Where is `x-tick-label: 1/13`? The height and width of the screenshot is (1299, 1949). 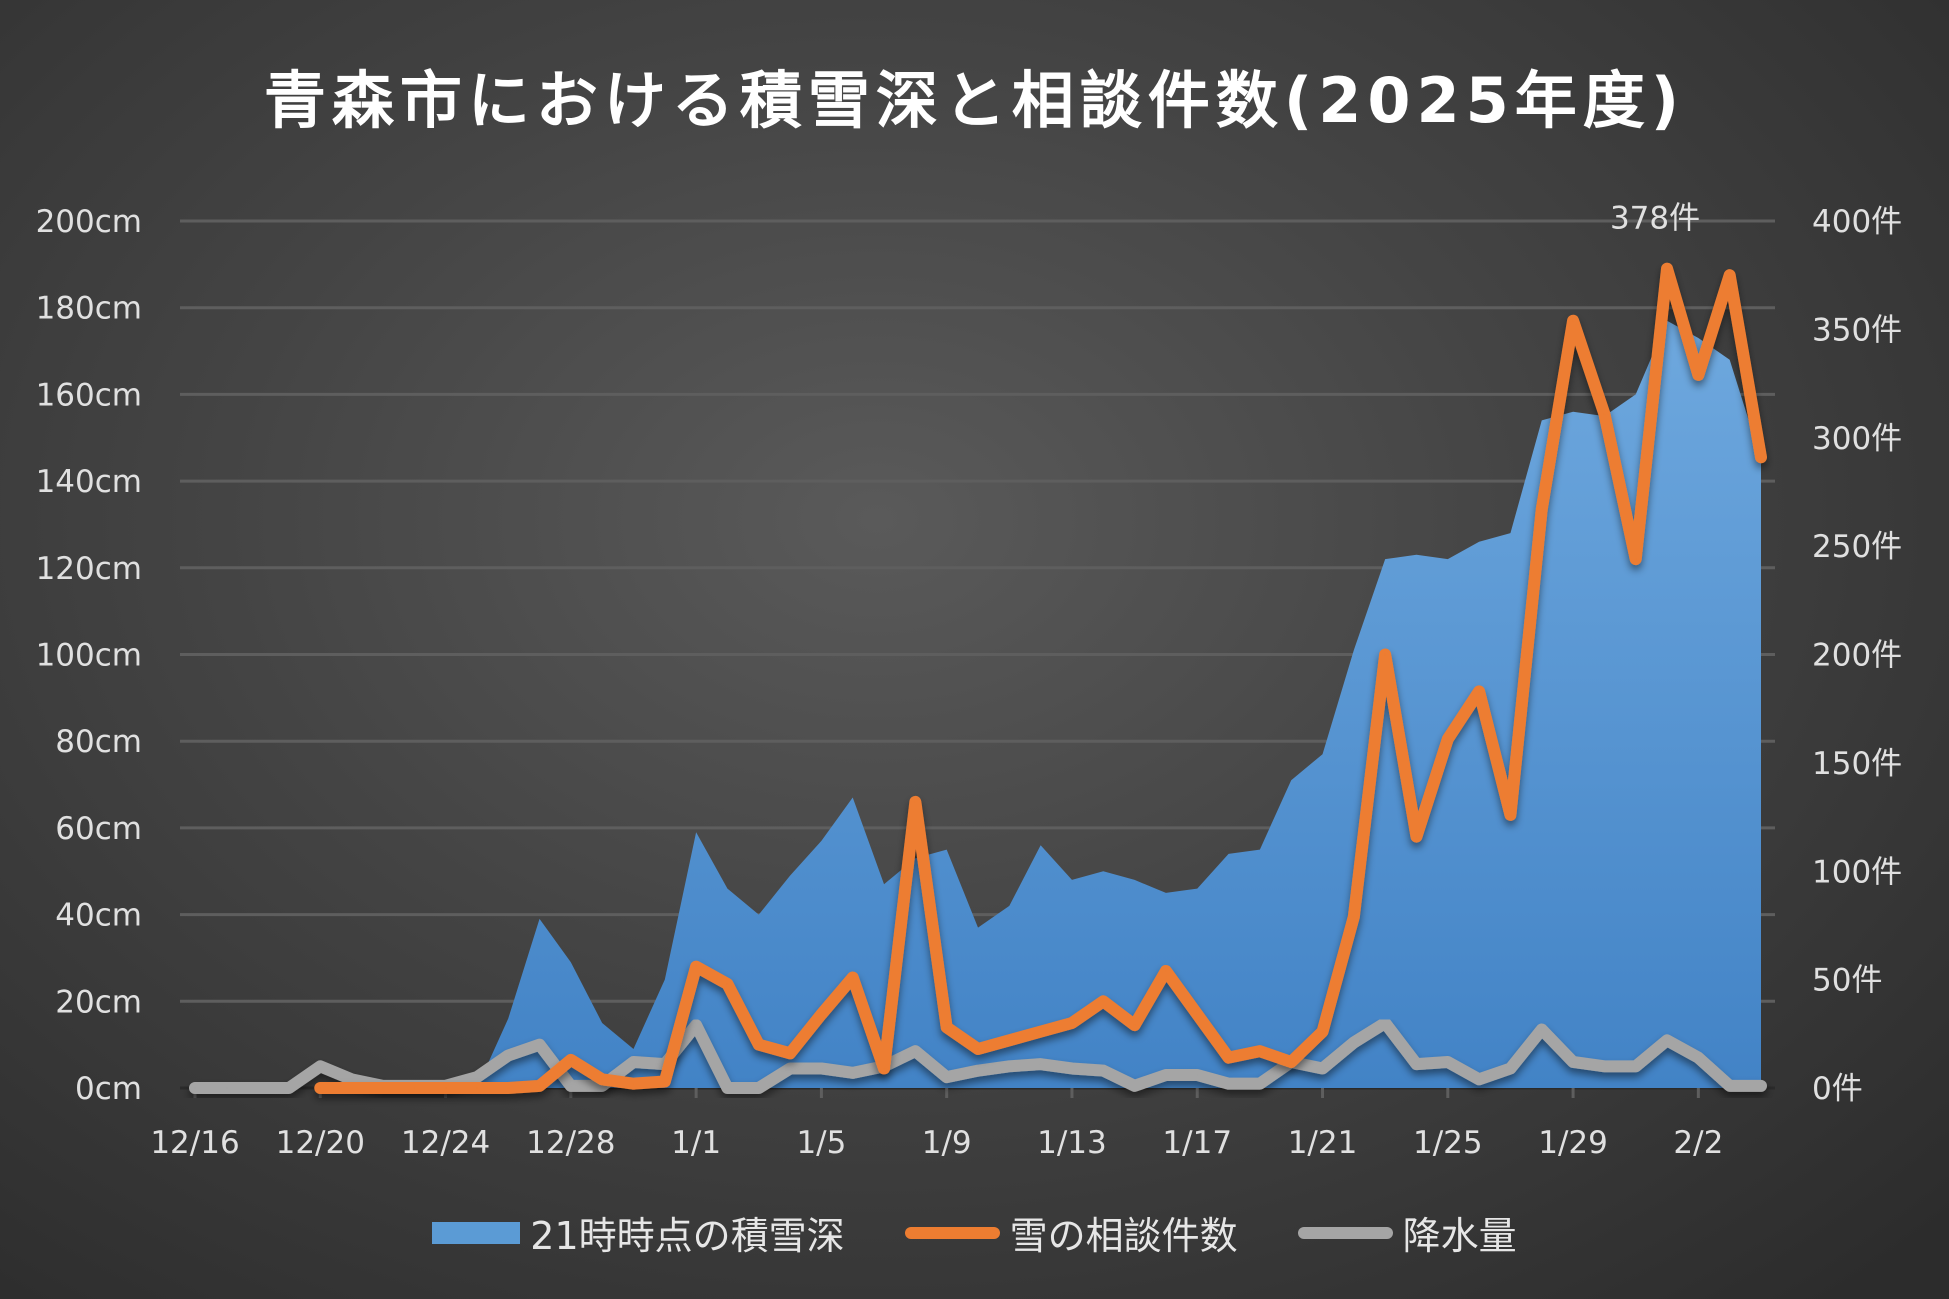
x-tick-label: 1/13 is located at coordinates (1072, 1143).